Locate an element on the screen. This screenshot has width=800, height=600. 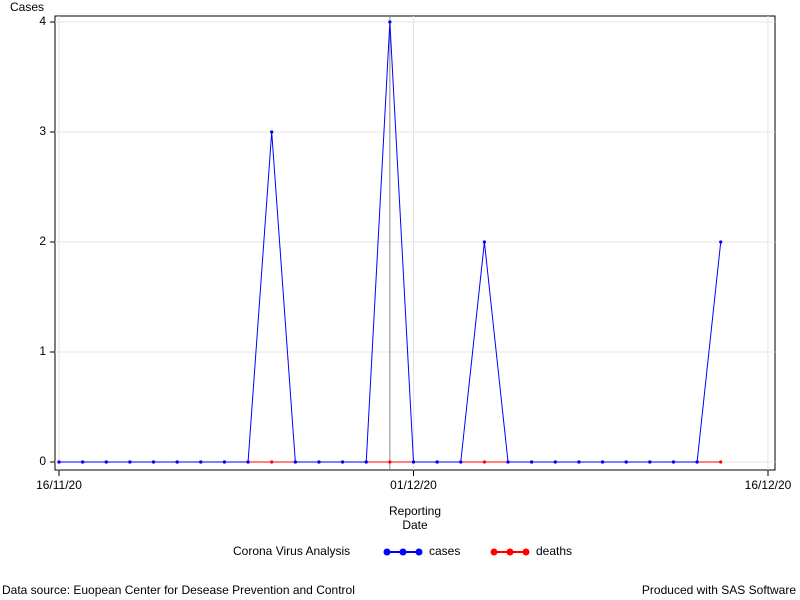
legend-label: deaths is located at coordinates (554, 551).